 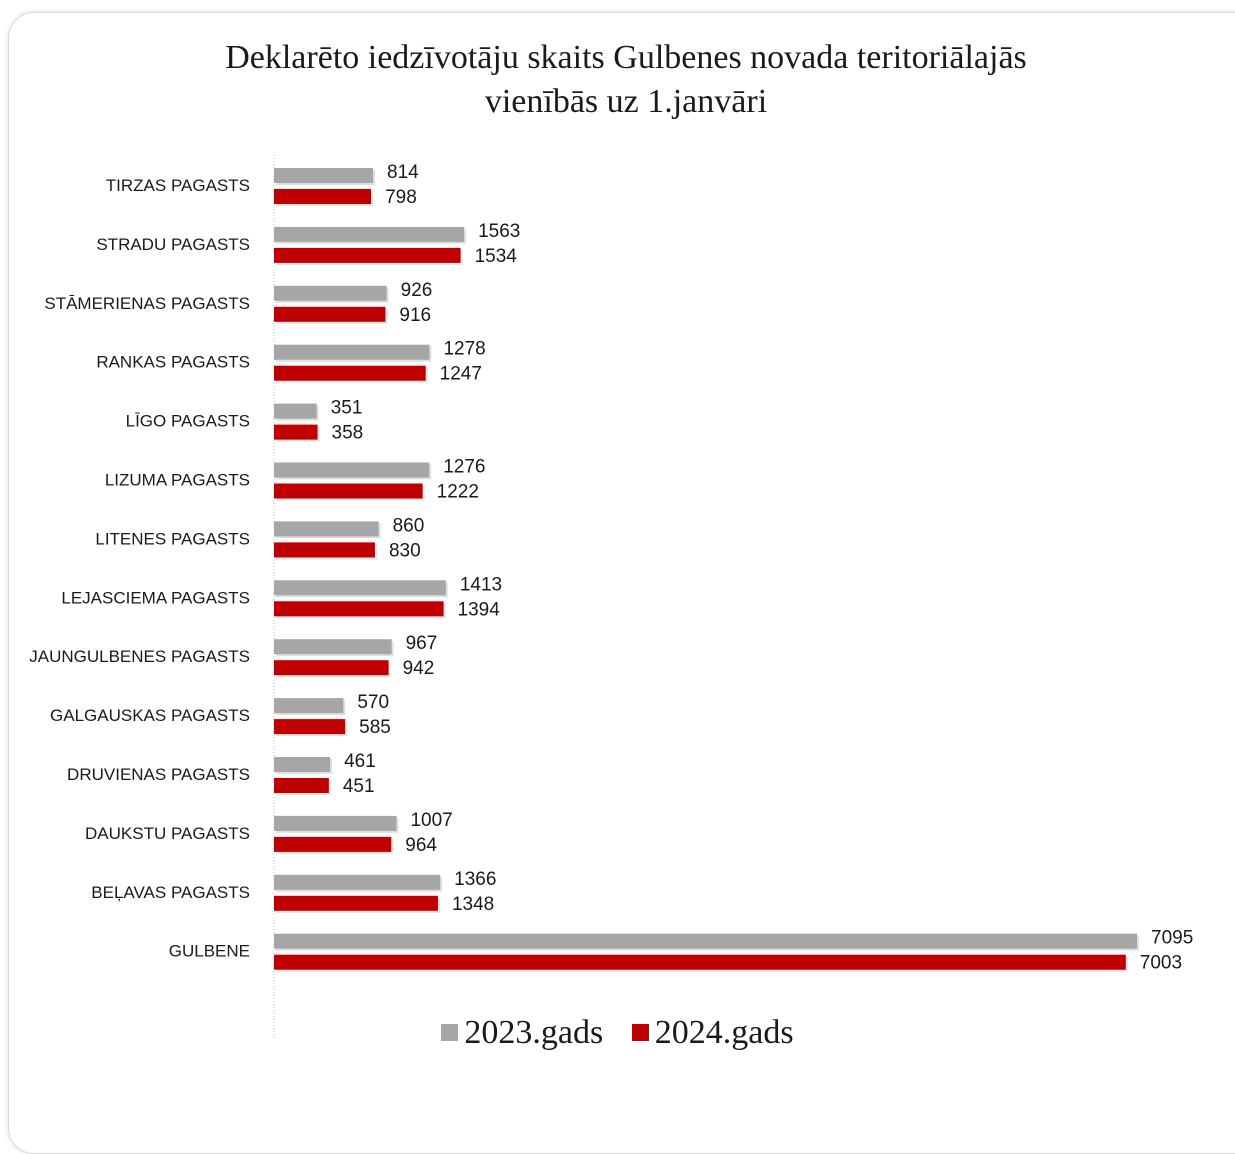 What do you see at coordinates (172, 538) in the screenshot?
I see `category-label-litenes-pagasts: LITENES PAGASTS` at bounding box center [172, 538].